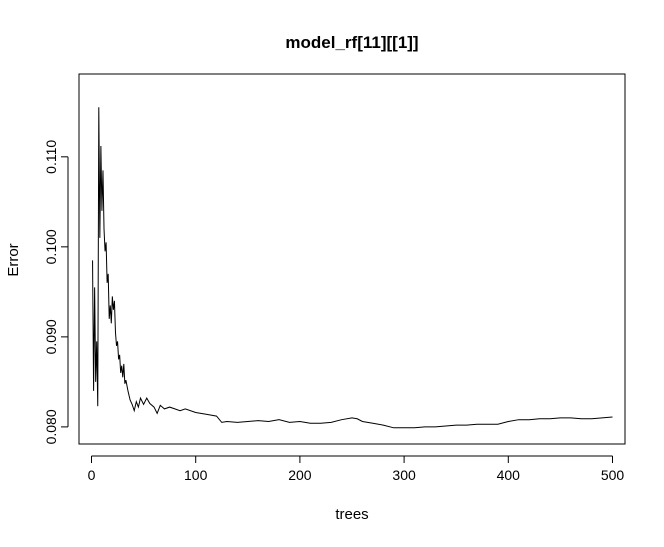 The width and height of the screenshot is (664, 547). I want to click on y-tick-label: 0.080, so click(51, 426).